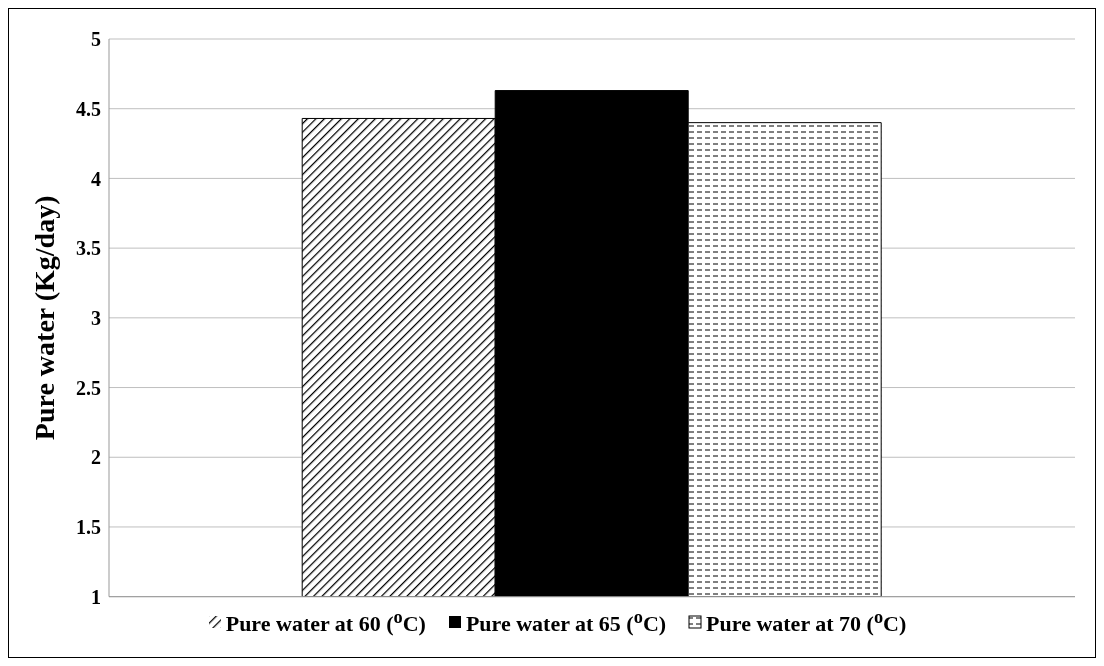 This screenshot has height=666, width=1104. I want to click on y-tick-label: 5, so click(96, 39).